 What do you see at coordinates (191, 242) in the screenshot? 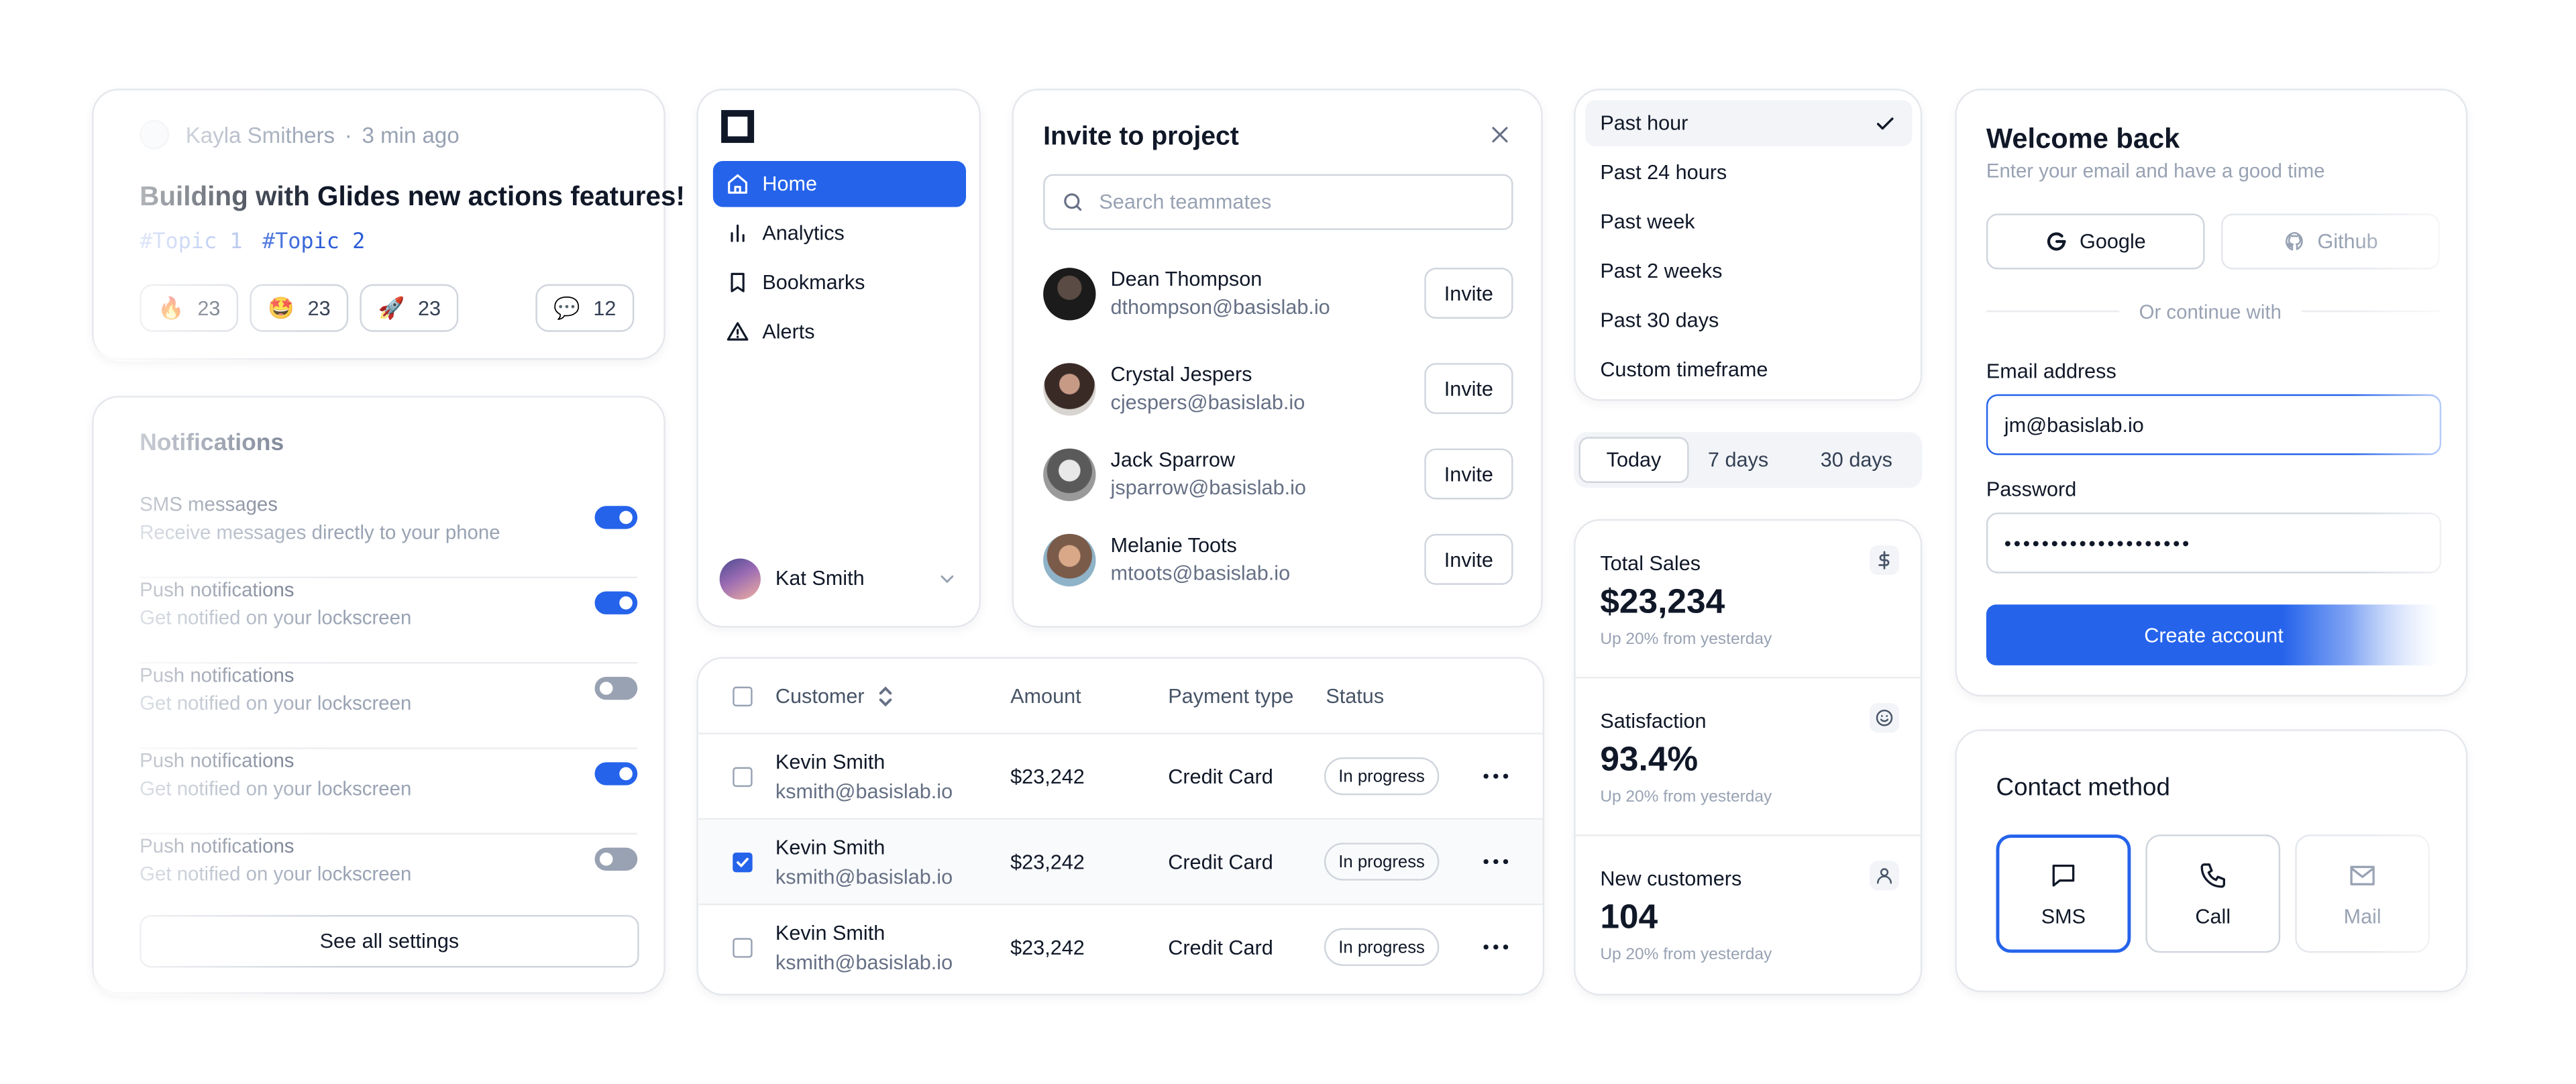
I see `tag-link: #Topic 1` at bounding box center [191, 242].